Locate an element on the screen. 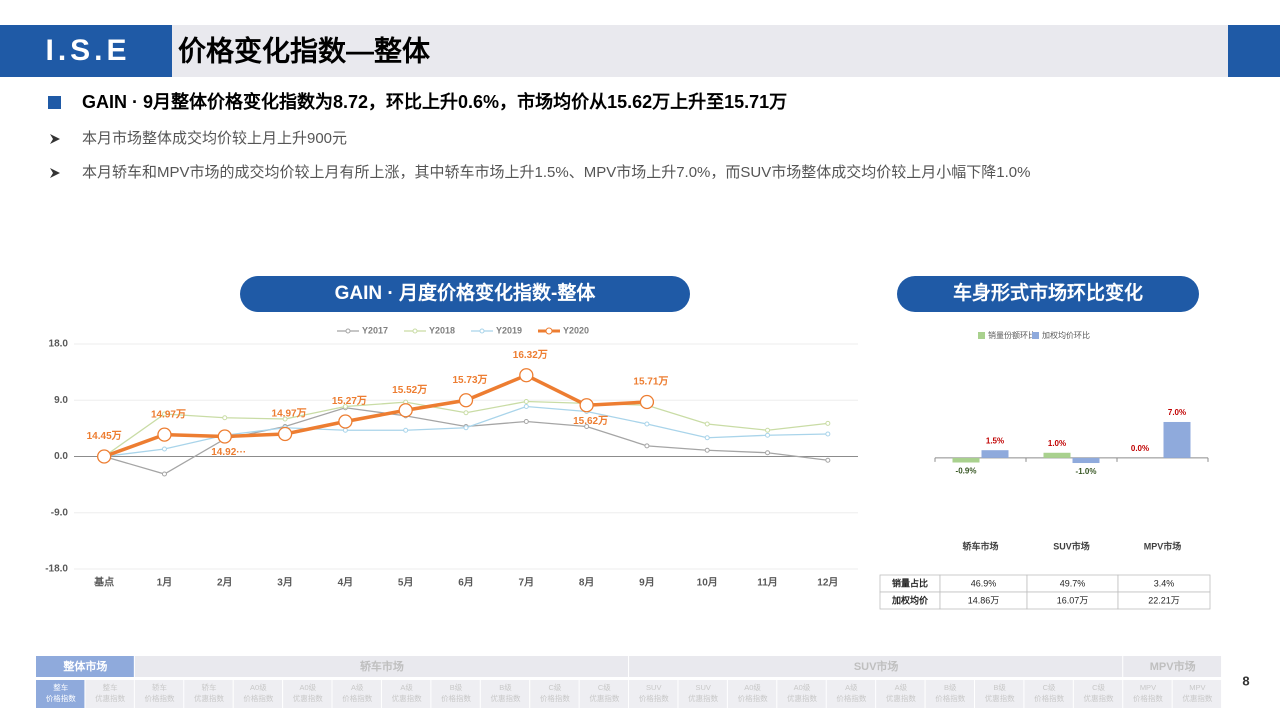 The image size is (1280, 720). x-tick-label: 8月 is located at coordinates (587, 583).